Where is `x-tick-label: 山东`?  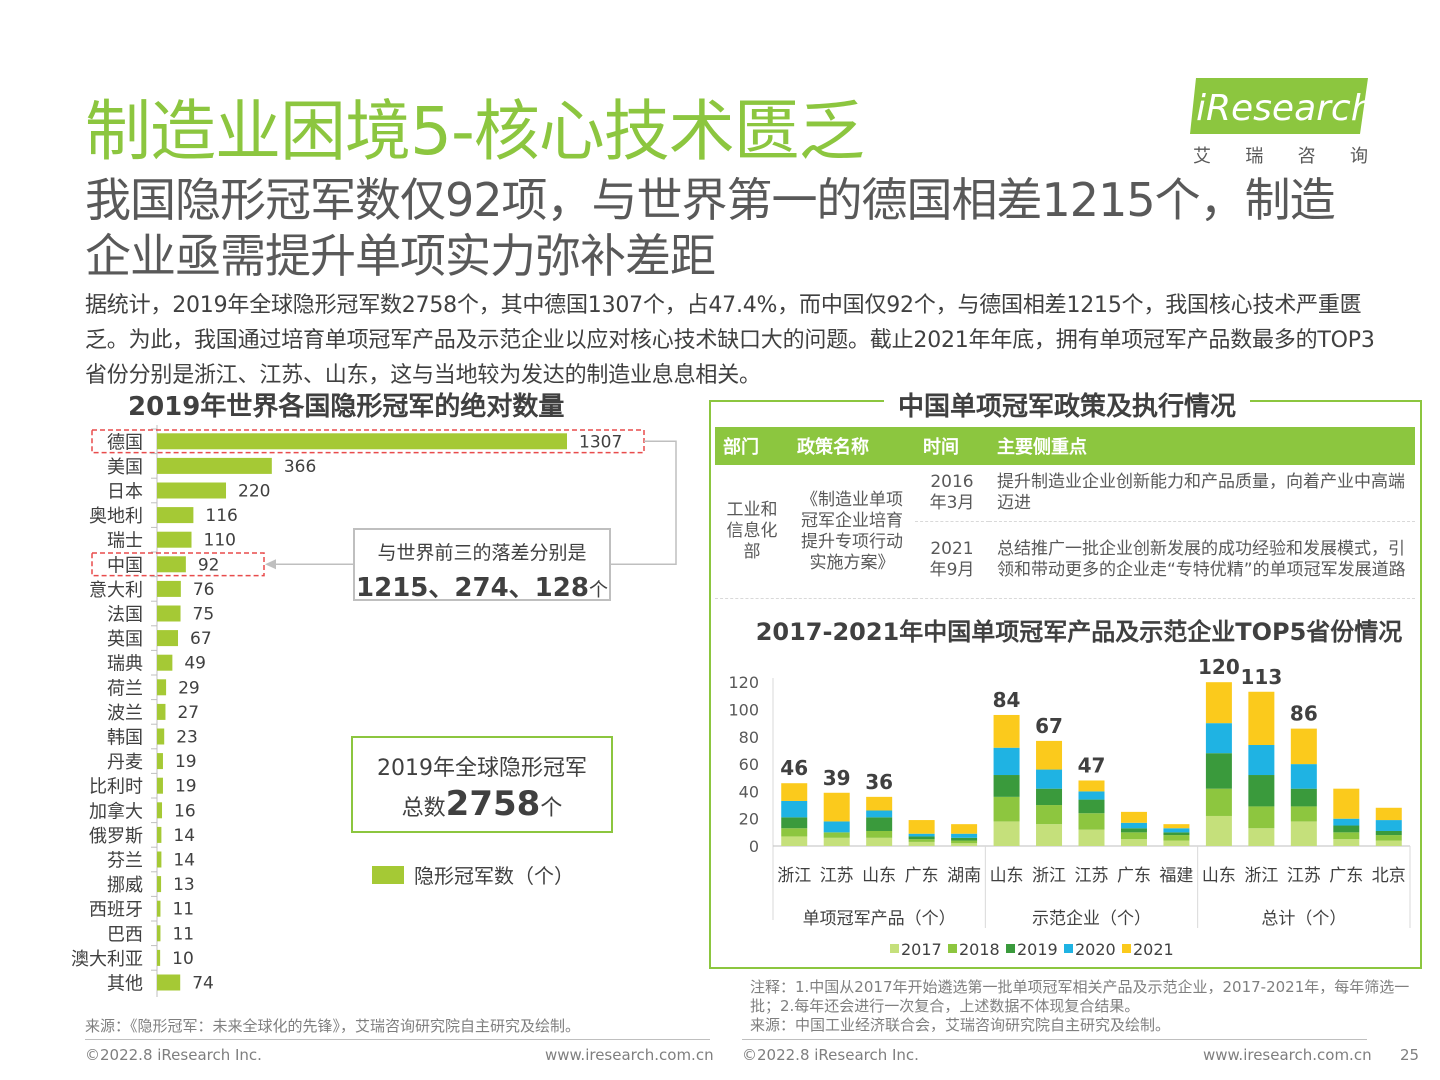 x-tick-label: 山东 is located at coordinates (879, 876).